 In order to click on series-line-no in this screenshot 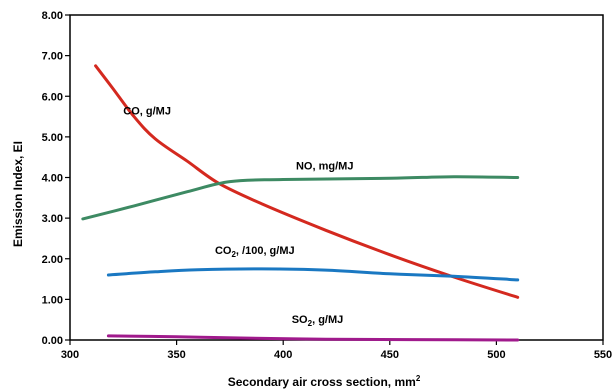, I will do `click(300, 198)`.